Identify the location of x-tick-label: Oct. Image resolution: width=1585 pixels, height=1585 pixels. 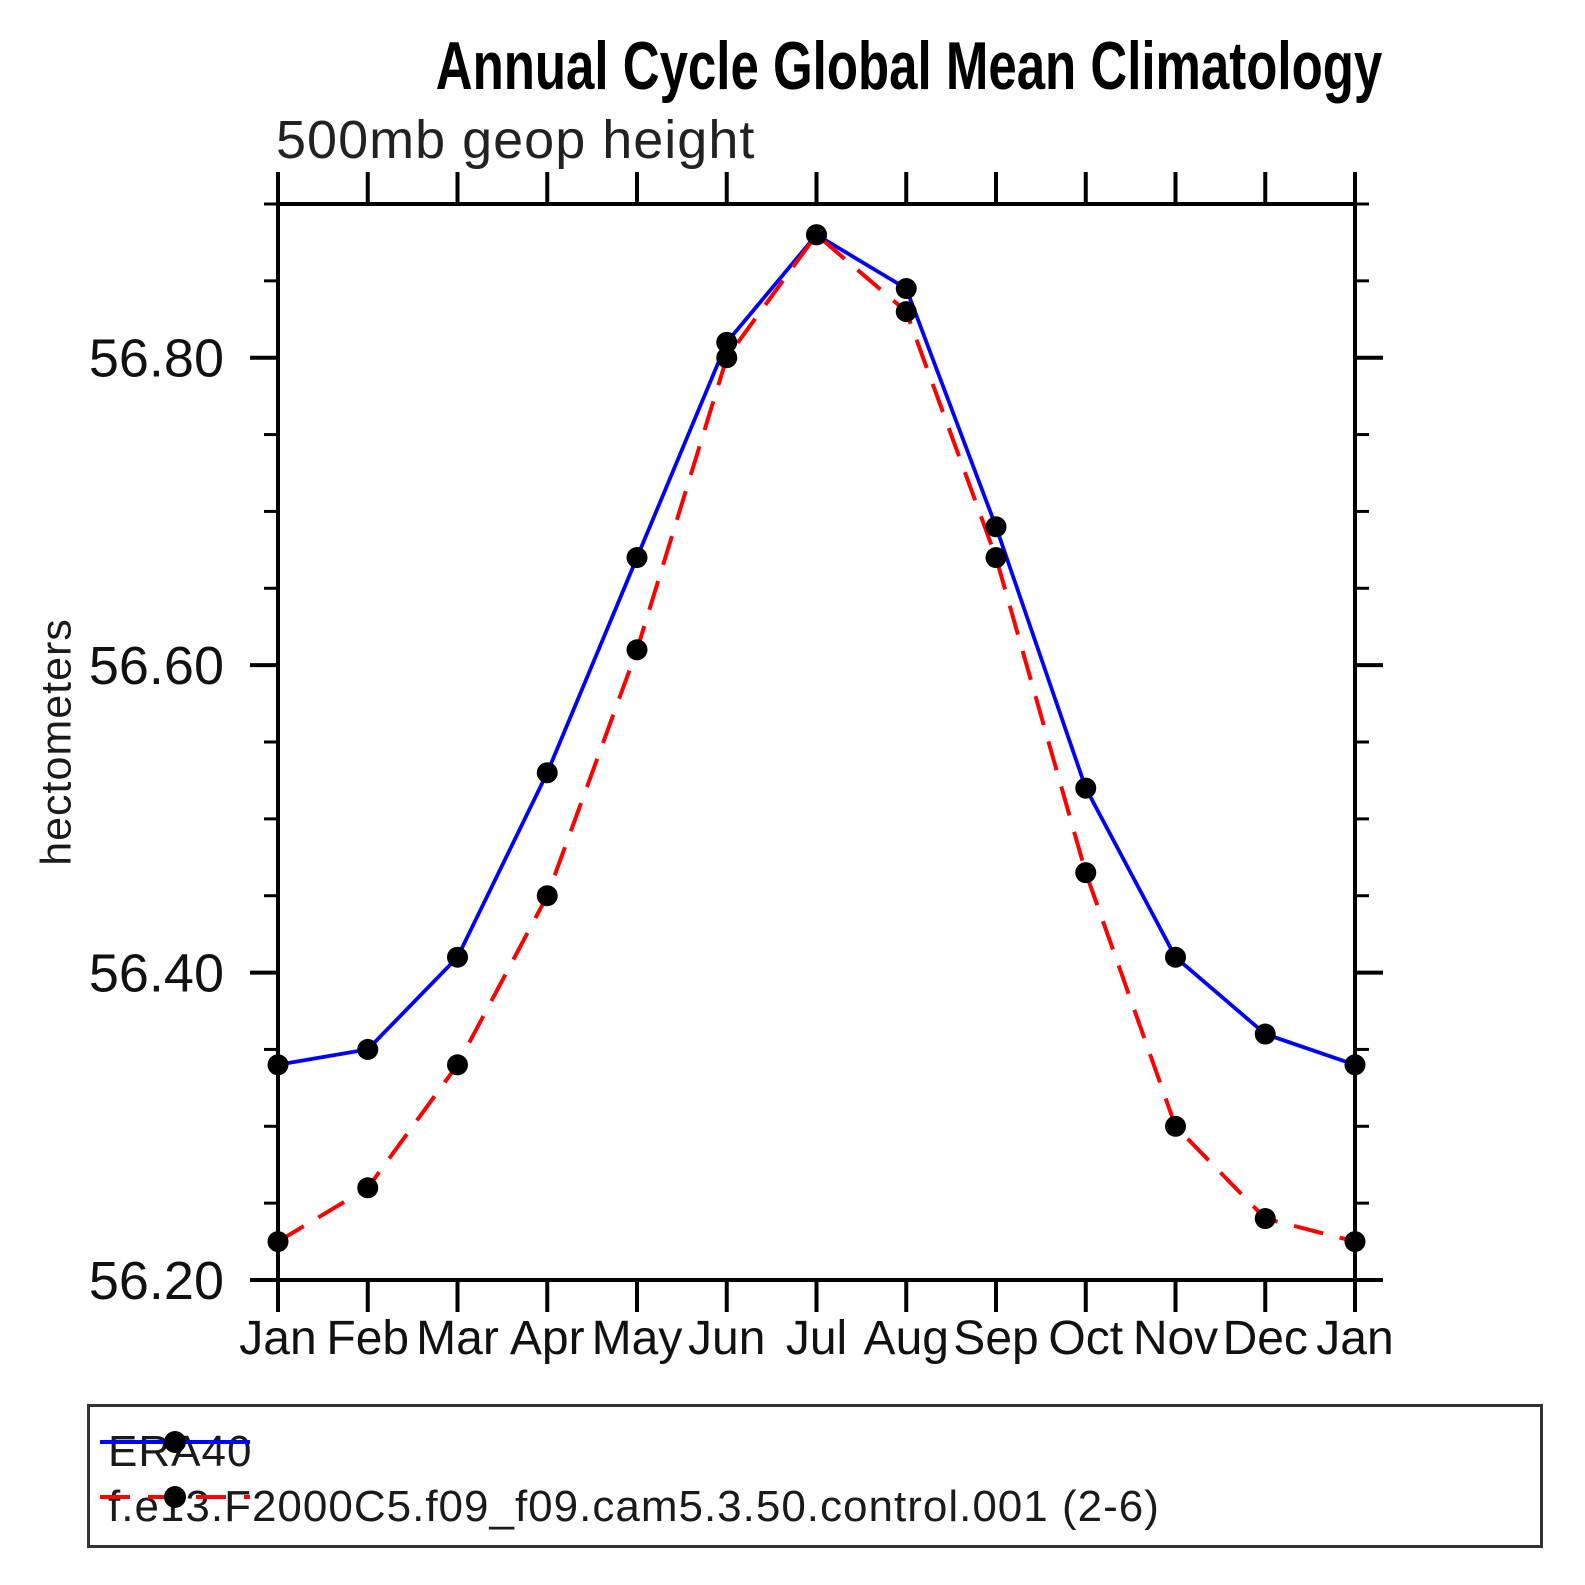
(1085, 1338).